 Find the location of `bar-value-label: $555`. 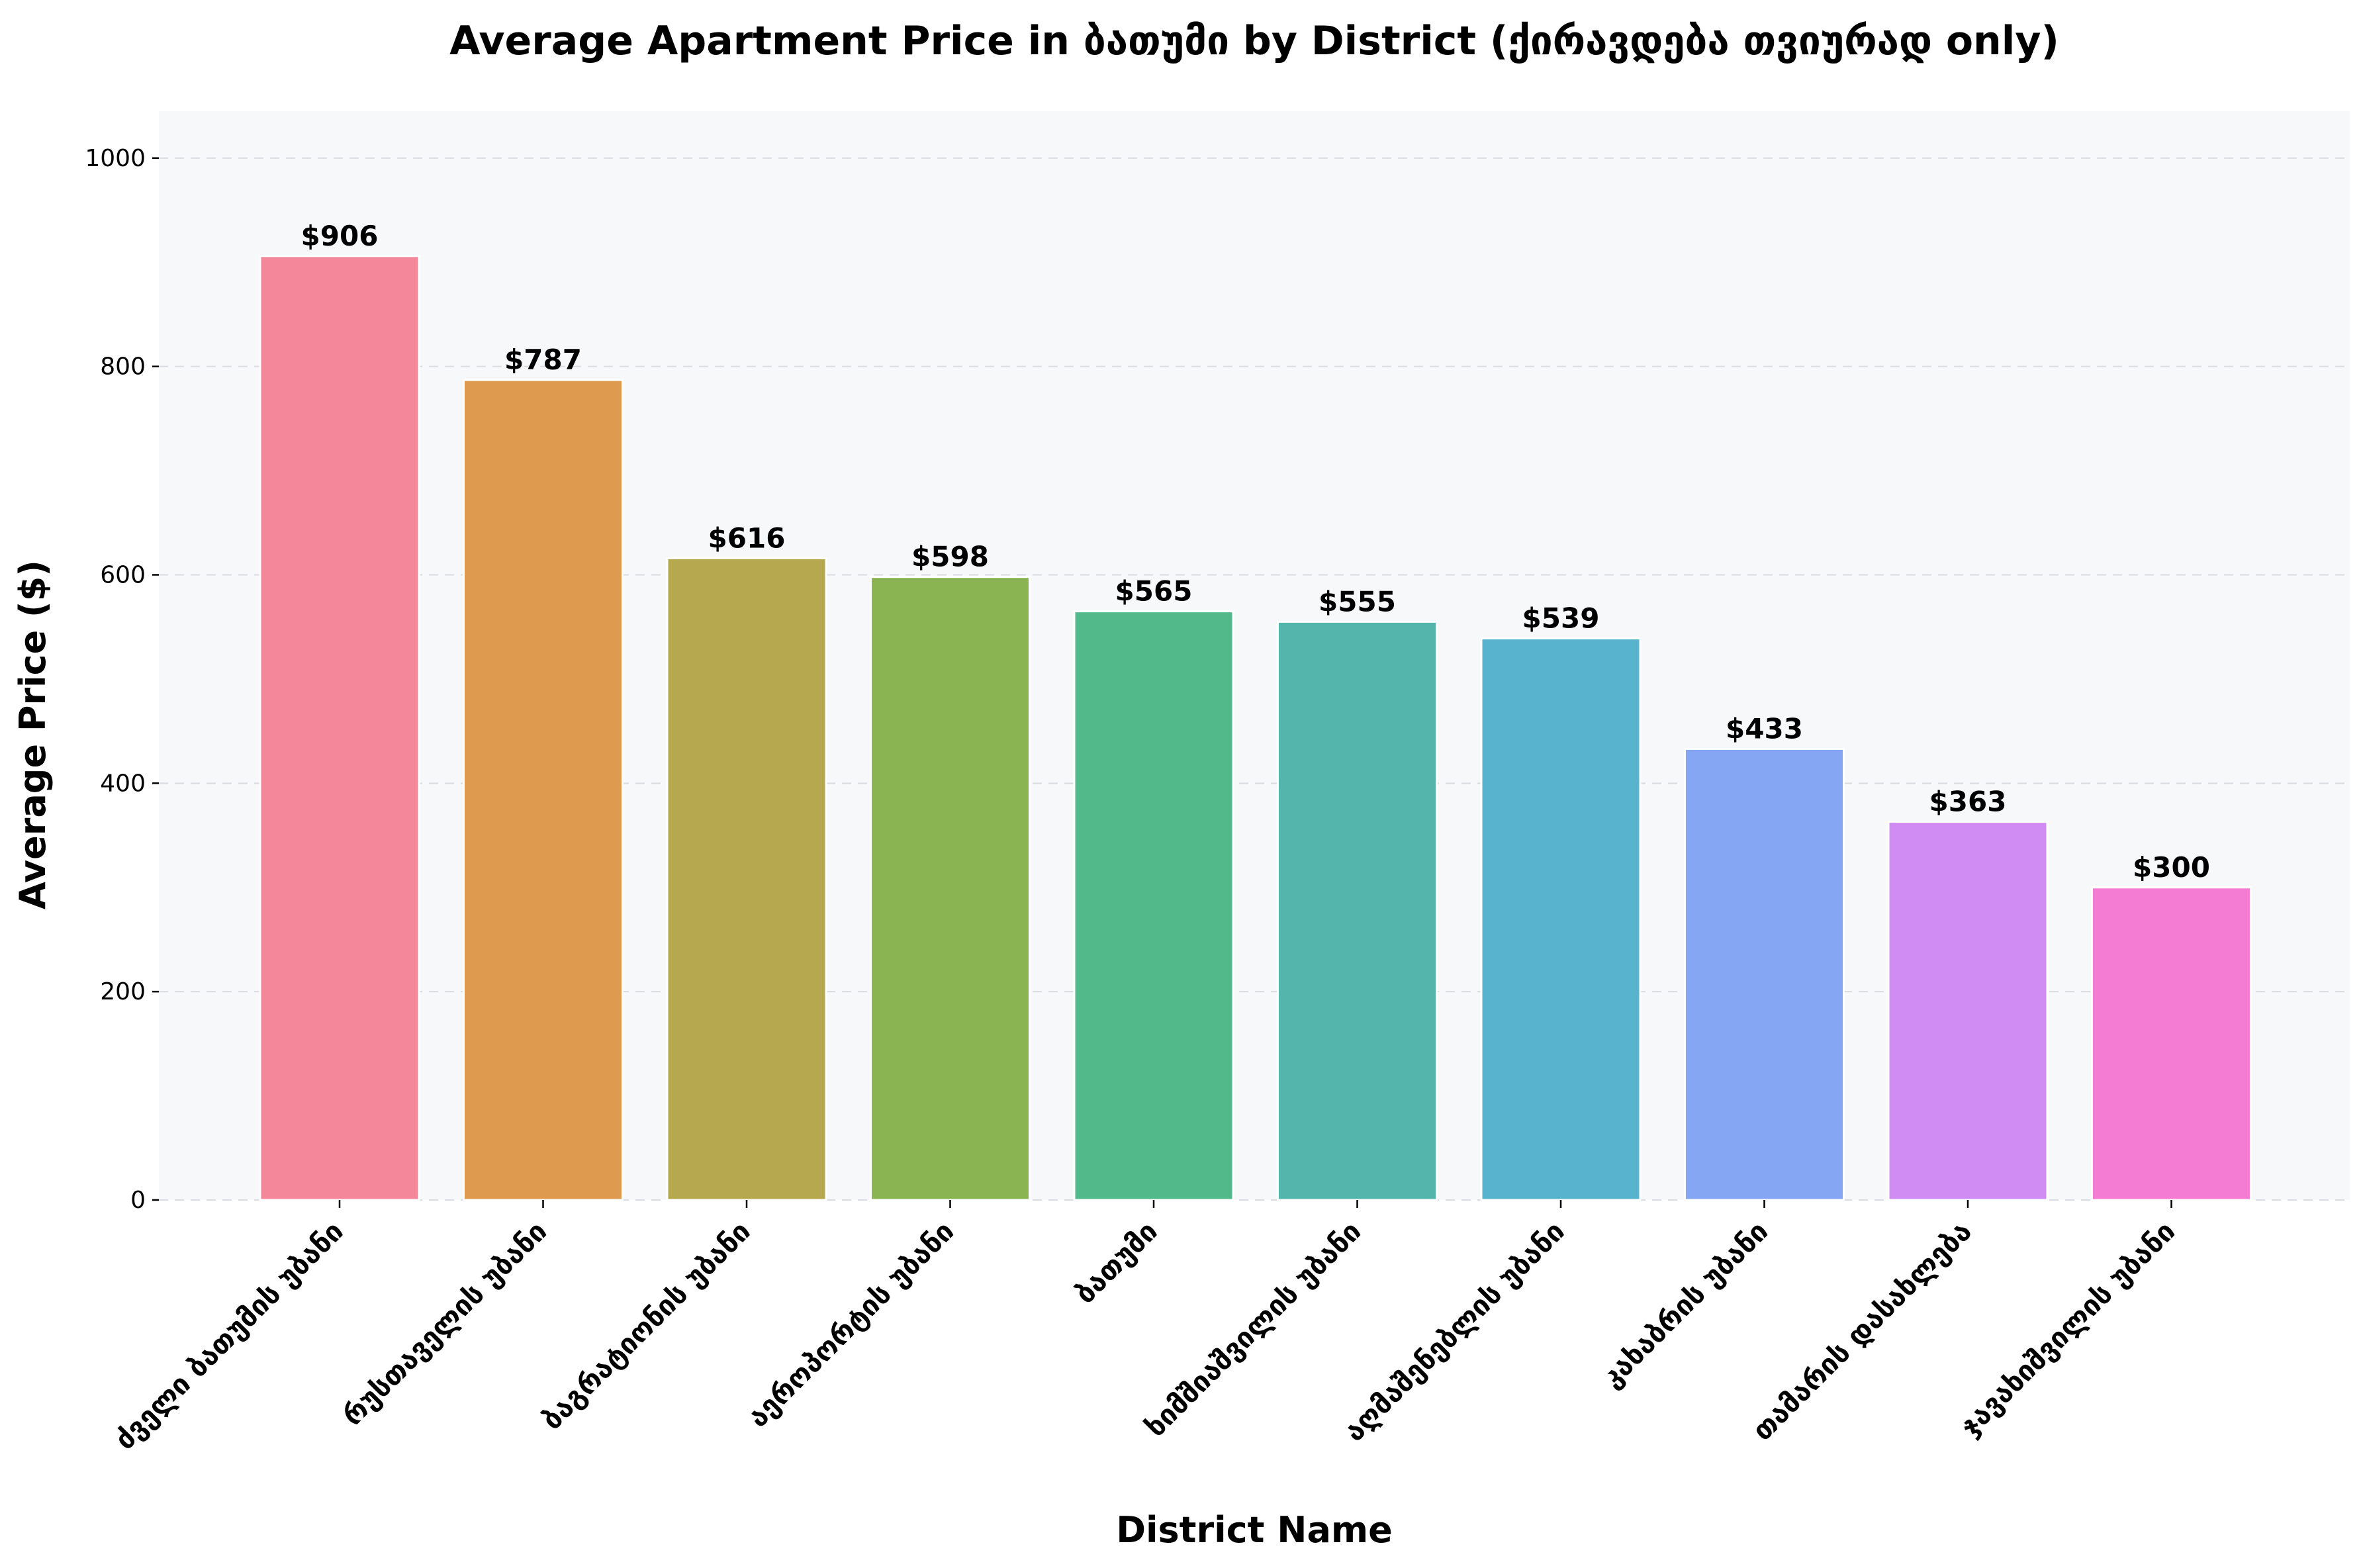

bar-value-label: $555 is located at coordinates (1357, 601).